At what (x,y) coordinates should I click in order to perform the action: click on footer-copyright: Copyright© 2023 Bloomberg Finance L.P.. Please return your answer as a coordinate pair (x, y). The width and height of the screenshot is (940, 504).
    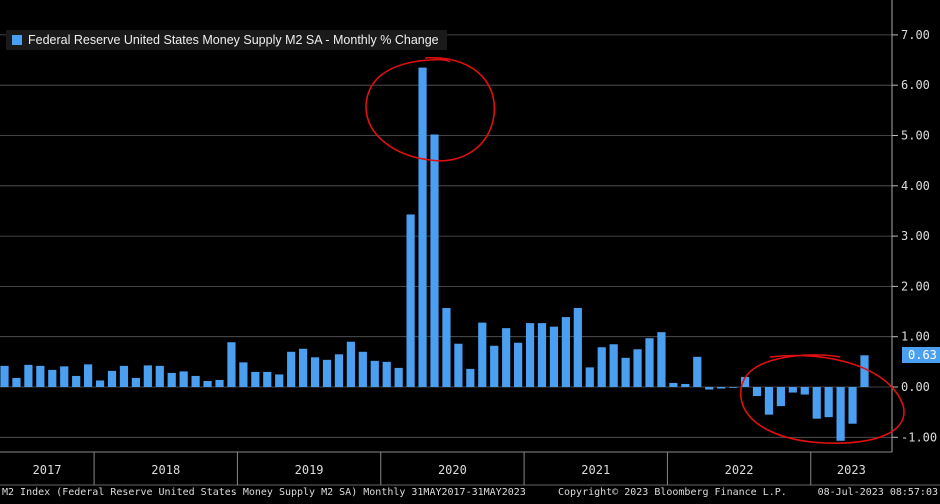
    Looking at the image, I should click on (672, 492).